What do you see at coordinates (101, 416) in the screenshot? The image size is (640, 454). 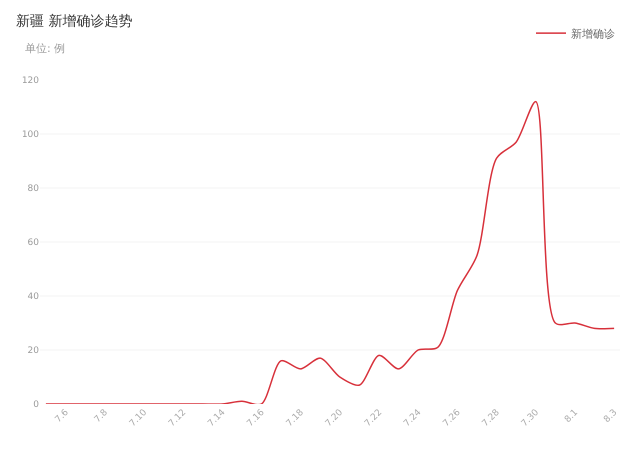 I see `x-tick-label: 7.8` at bounding box center [101, 416].